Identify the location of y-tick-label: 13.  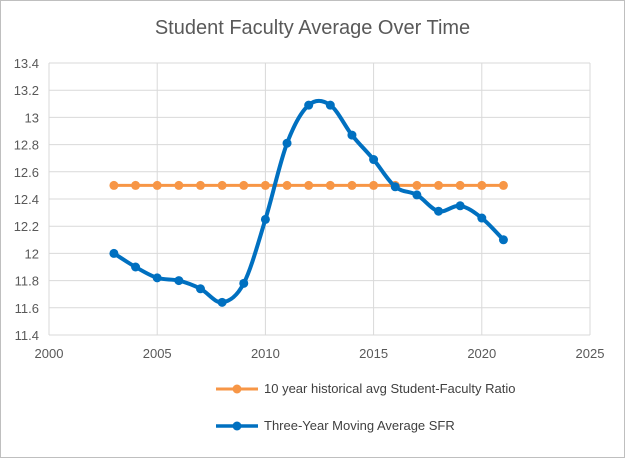
(32, 117).